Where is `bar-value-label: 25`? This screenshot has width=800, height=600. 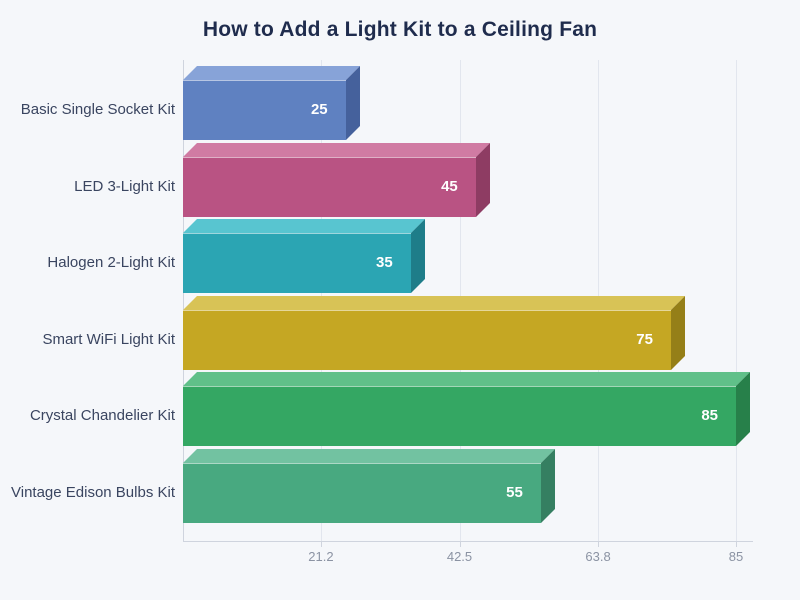
bar-value-label: 25 is located at coordinates (319, 109).